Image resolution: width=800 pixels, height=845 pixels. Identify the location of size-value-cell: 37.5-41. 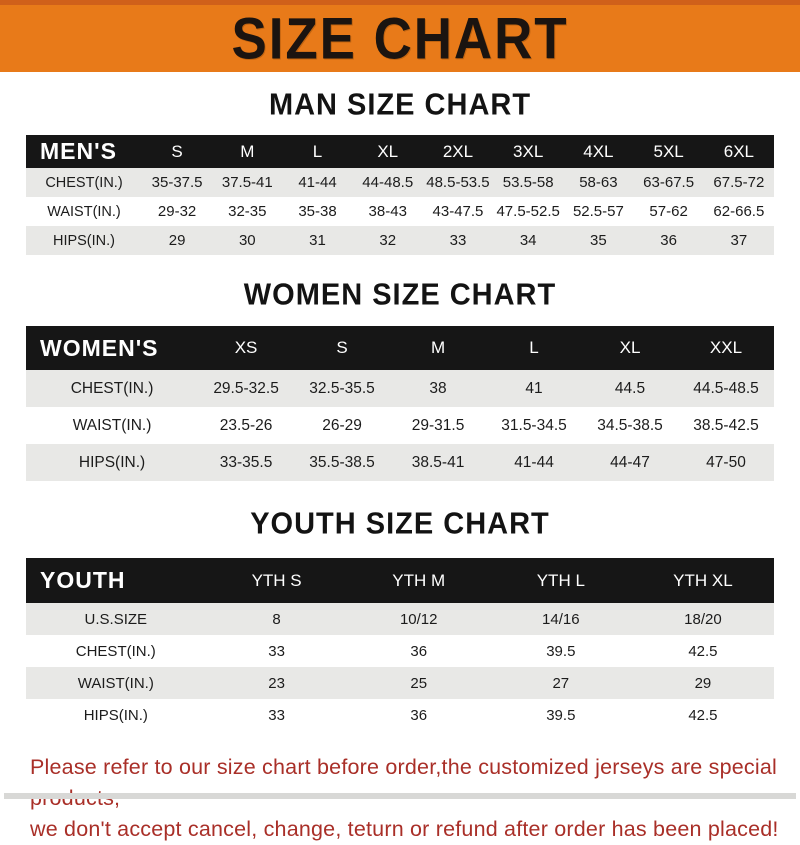
(247, 182).